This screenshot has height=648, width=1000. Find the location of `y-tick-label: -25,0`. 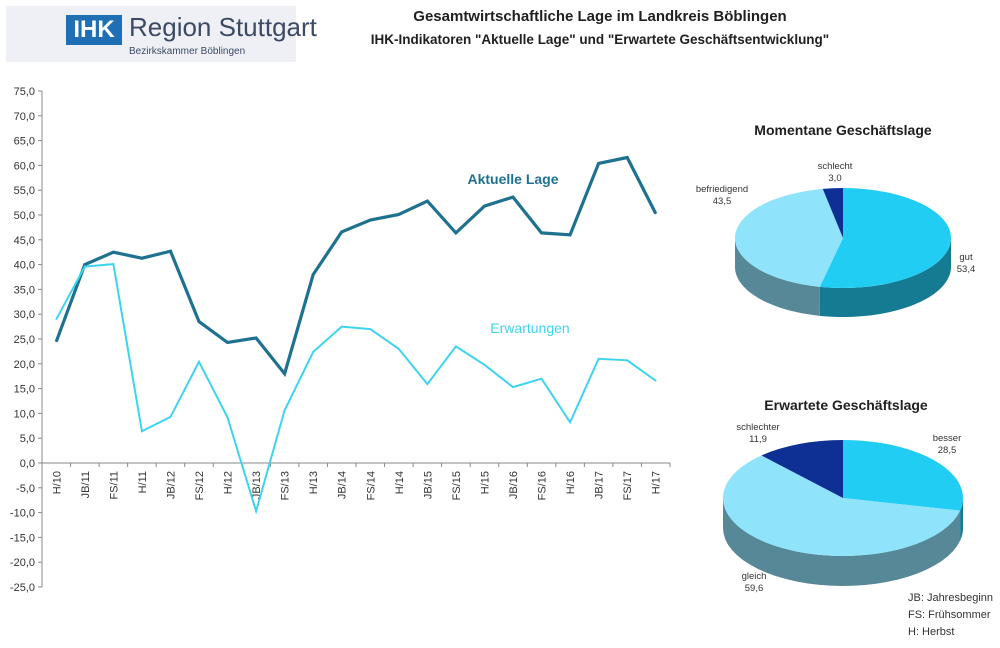

y-tick-label: -25,0 is located at coordinates (22, 588).